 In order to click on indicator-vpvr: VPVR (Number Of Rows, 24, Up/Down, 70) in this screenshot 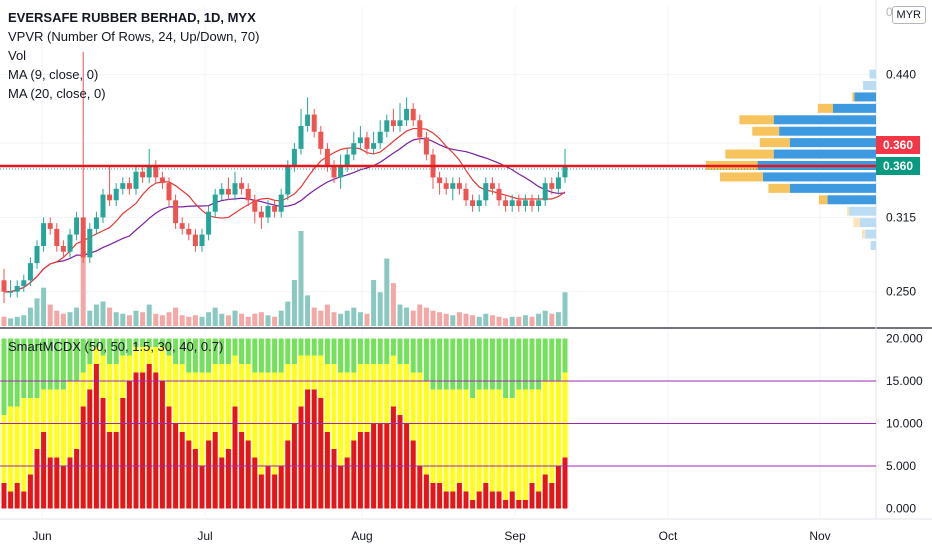, I will do `click(134, 36)`.